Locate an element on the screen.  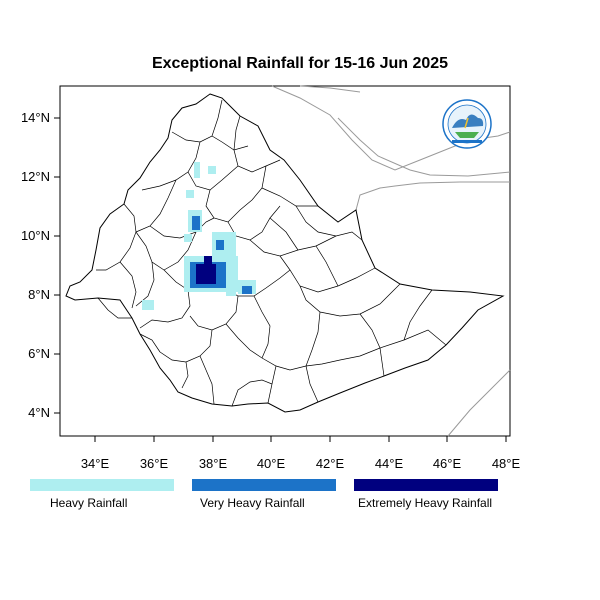
y-tick-label: 10°N is located at coordinates (35, 235).